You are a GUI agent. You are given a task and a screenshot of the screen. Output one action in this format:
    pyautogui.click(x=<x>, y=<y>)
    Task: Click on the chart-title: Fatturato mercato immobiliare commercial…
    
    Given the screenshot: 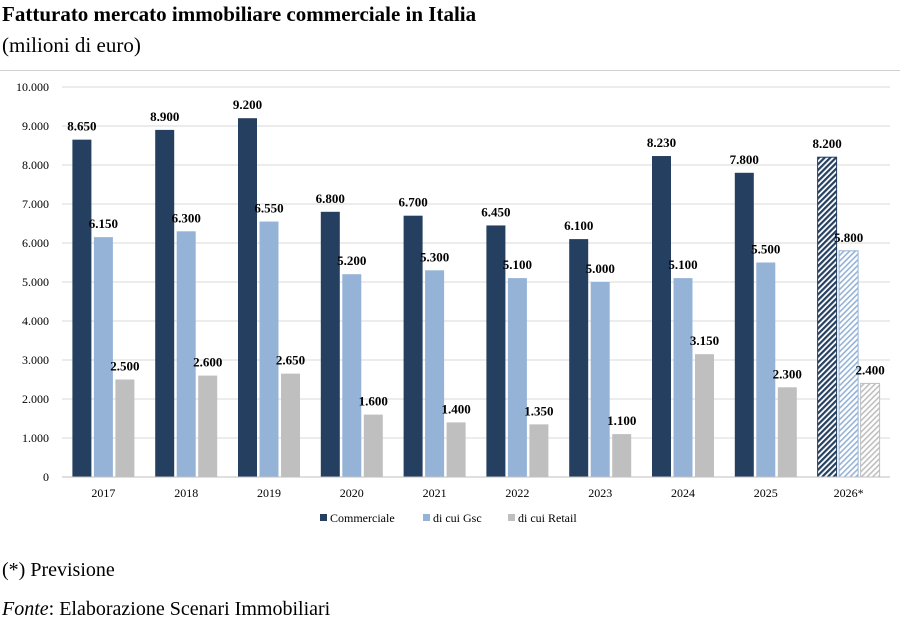 What is the action you would take?
    pyautogui.click(x=239, y=14)
    